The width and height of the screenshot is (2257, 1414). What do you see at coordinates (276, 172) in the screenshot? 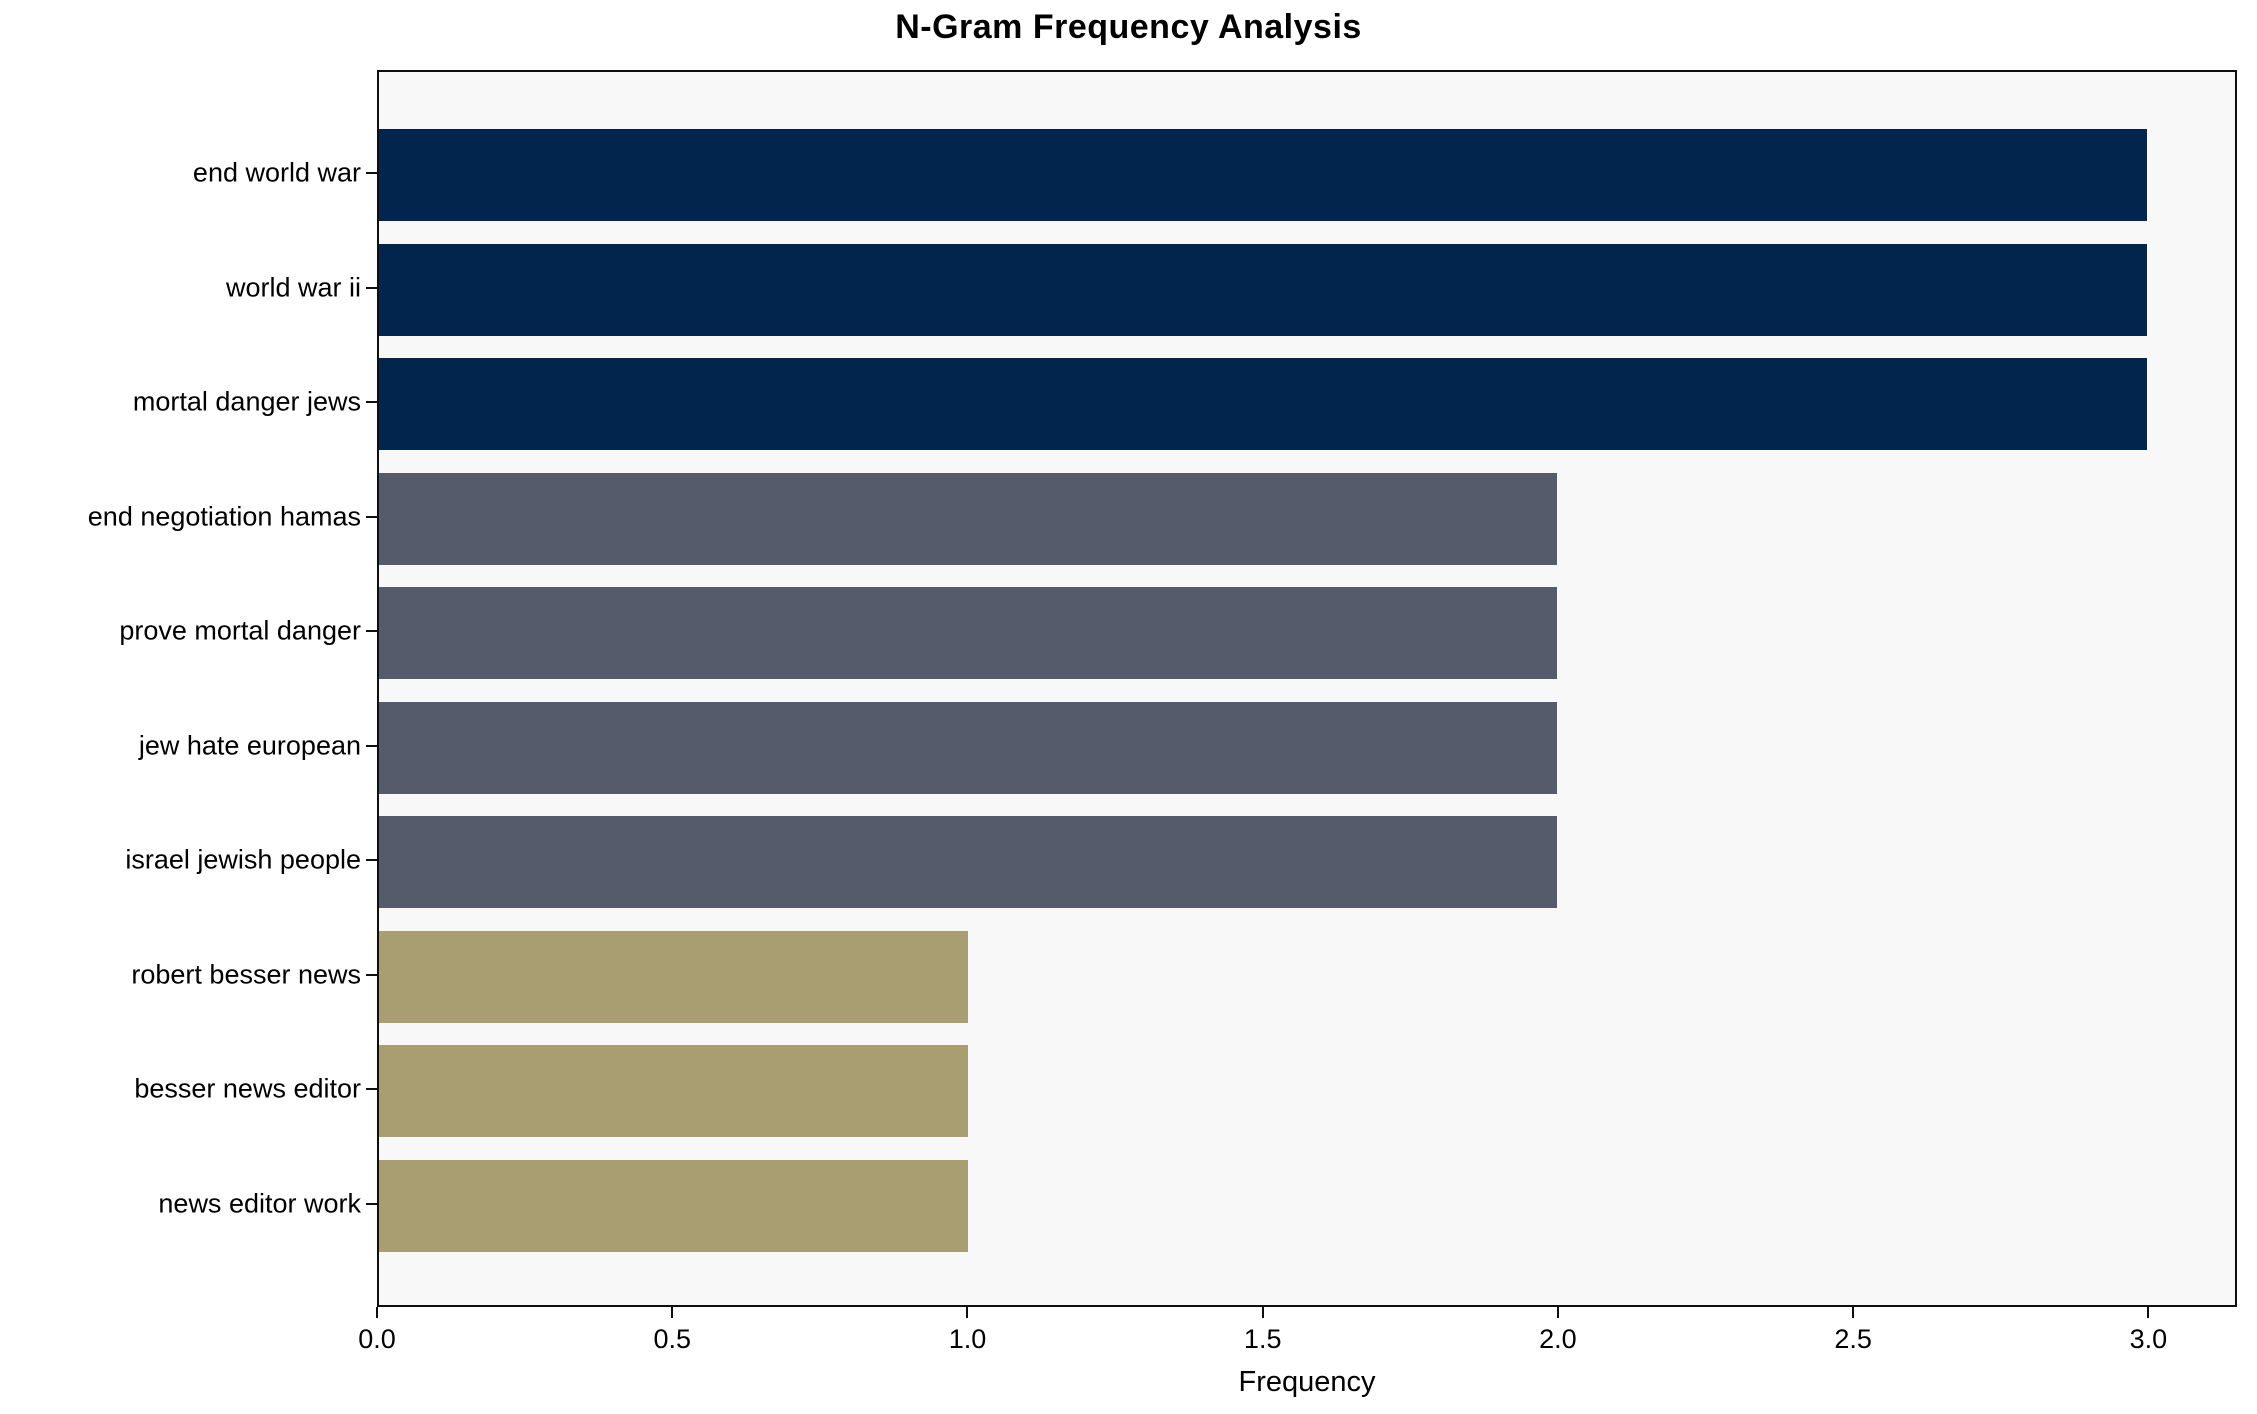
I see `y-tick-label: end world war` at bounding box center [276, 172].